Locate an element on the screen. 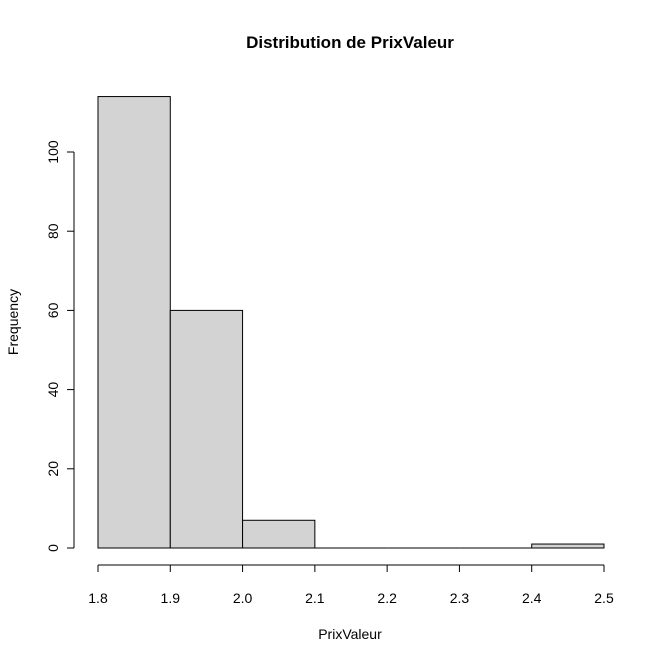  x-axis-label: PrixValeur is located at coordinates (350, 634).